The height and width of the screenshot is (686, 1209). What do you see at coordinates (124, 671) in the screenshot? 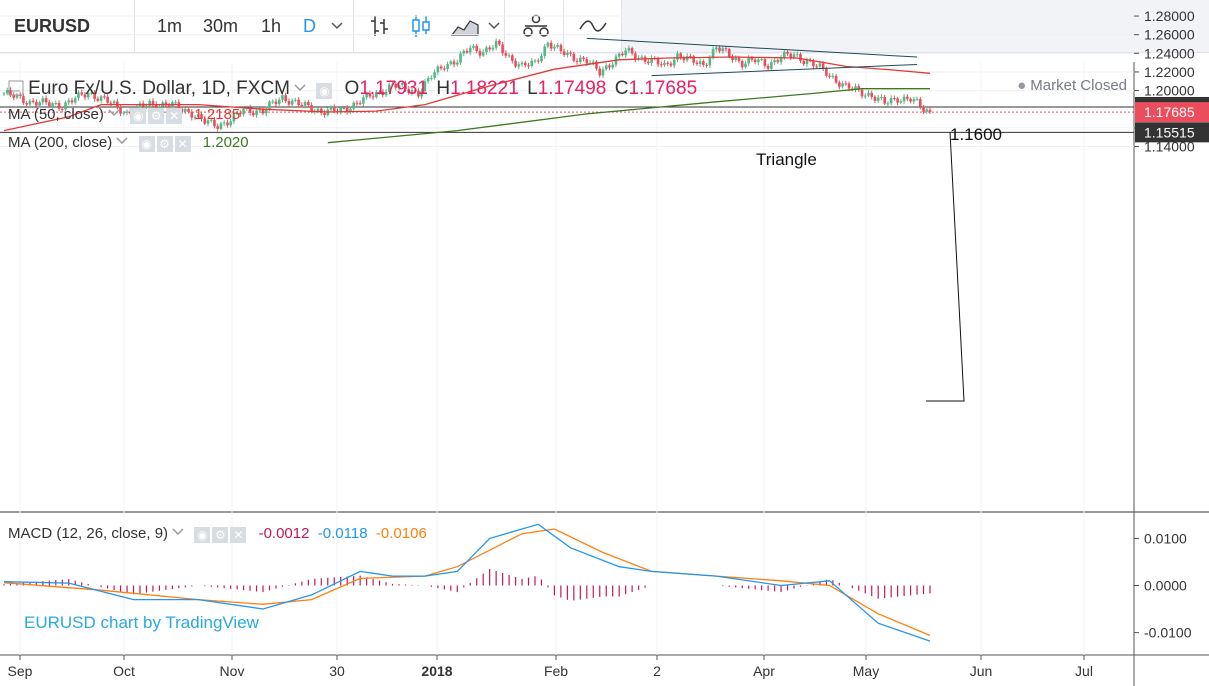
I see `time-tick-label: Oct` at bounding box center [124, 671].